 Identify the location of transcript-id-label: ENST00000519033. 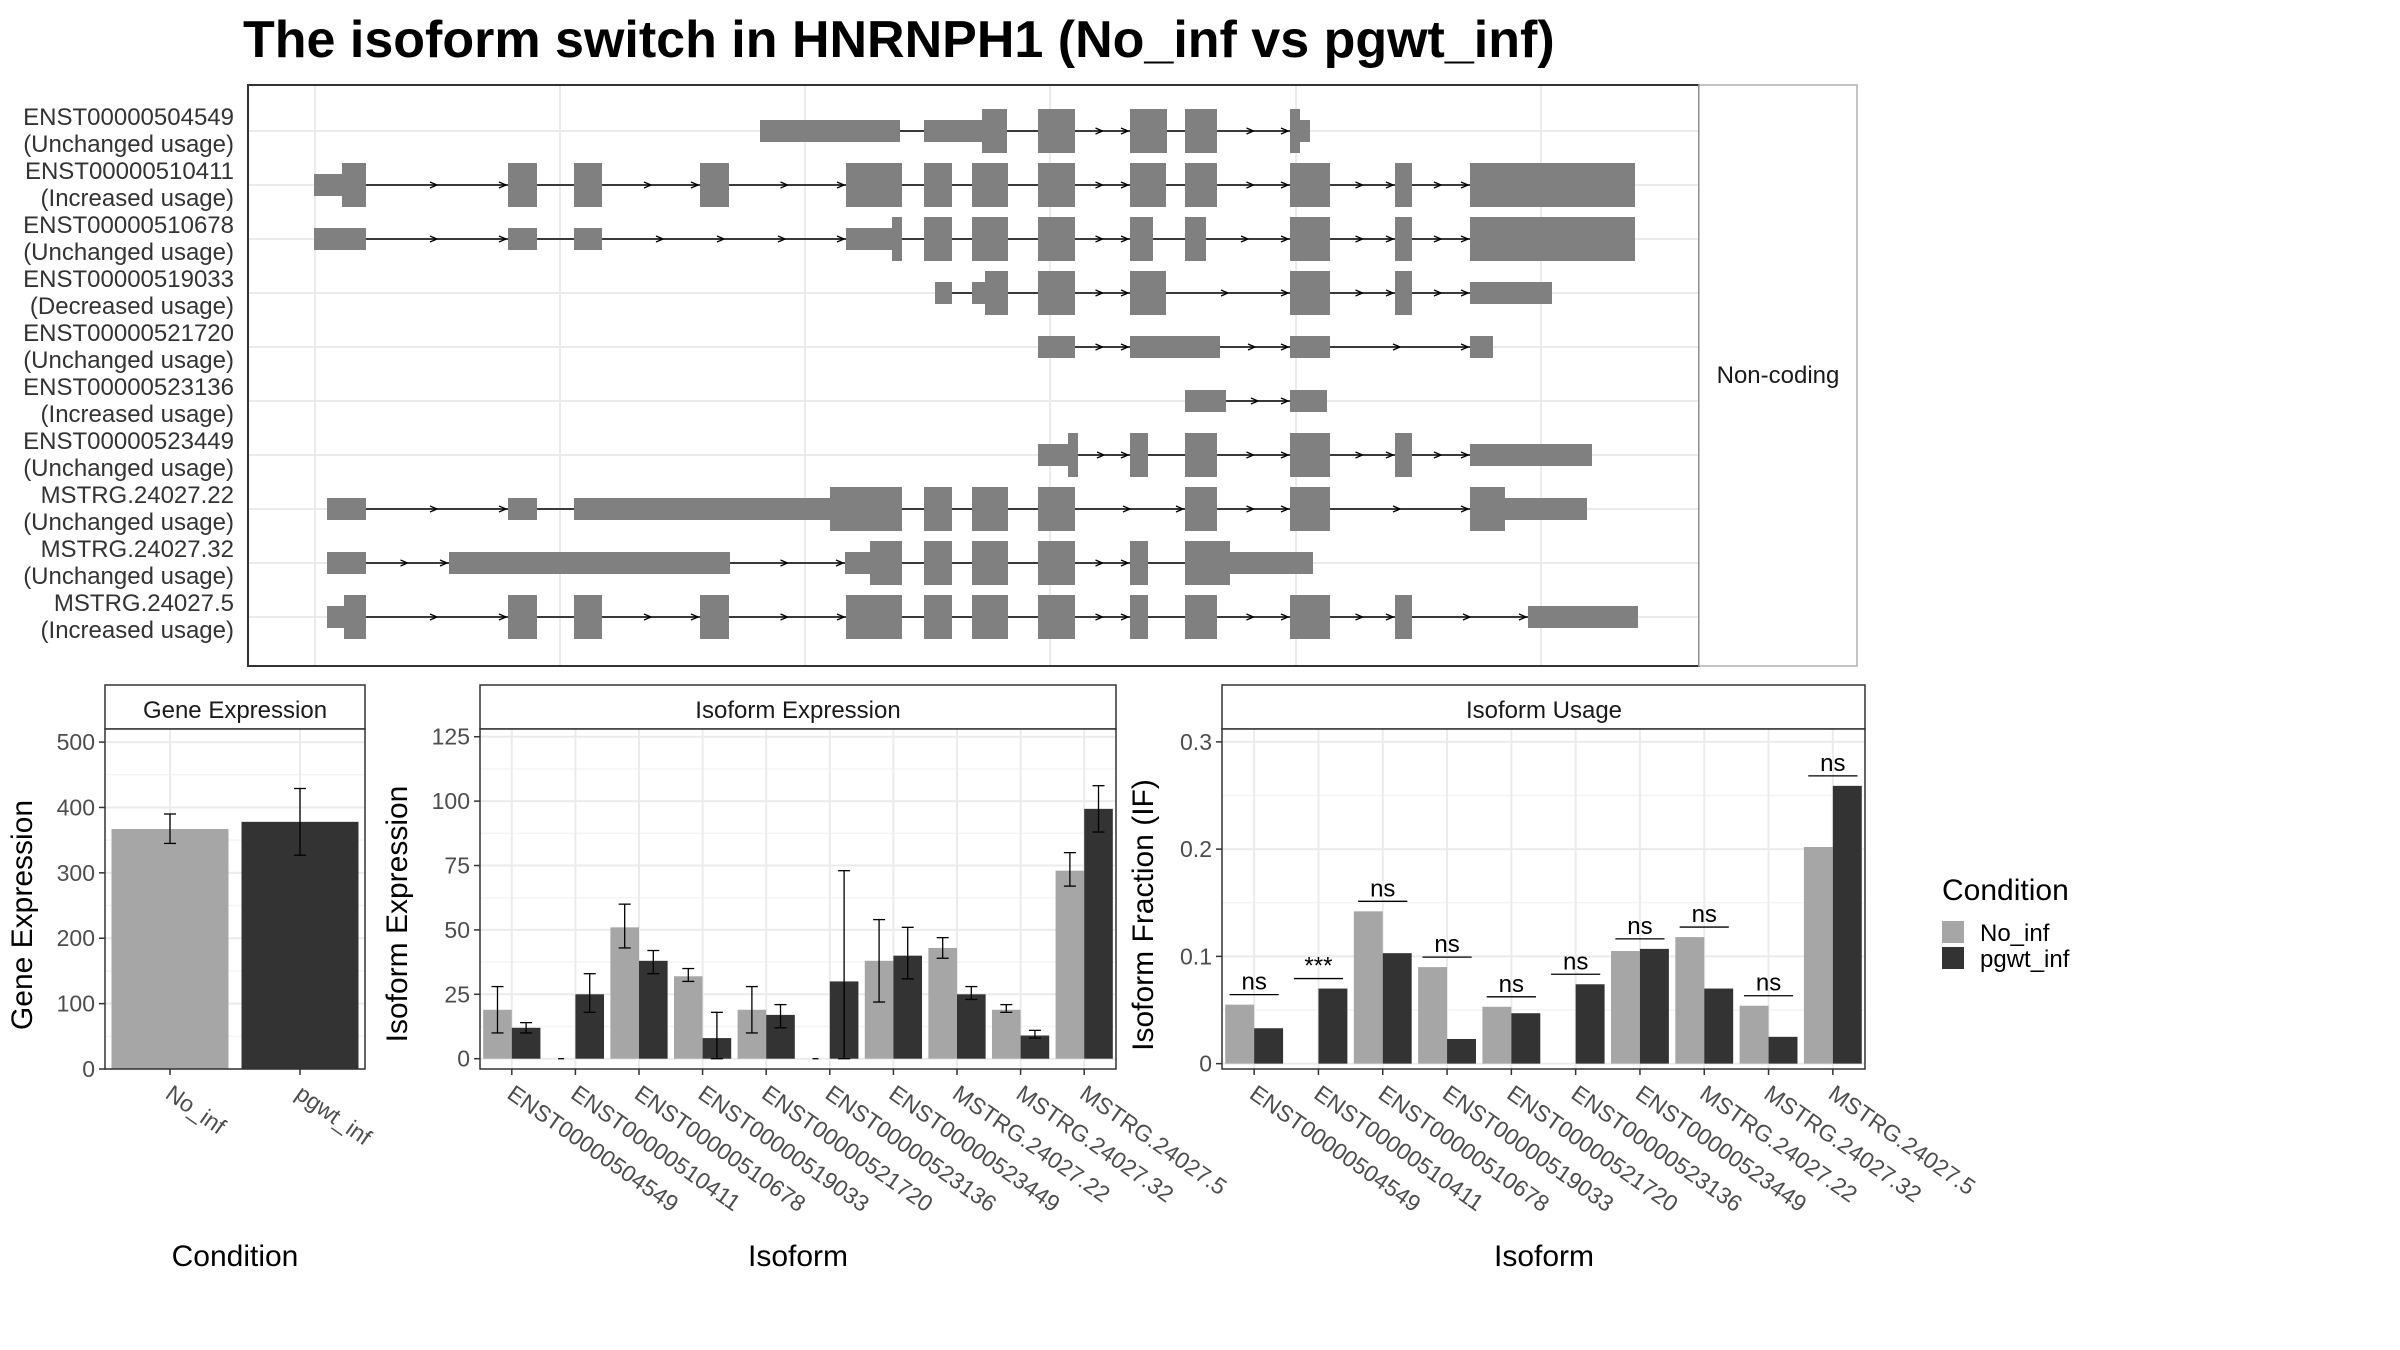
(128, 279).